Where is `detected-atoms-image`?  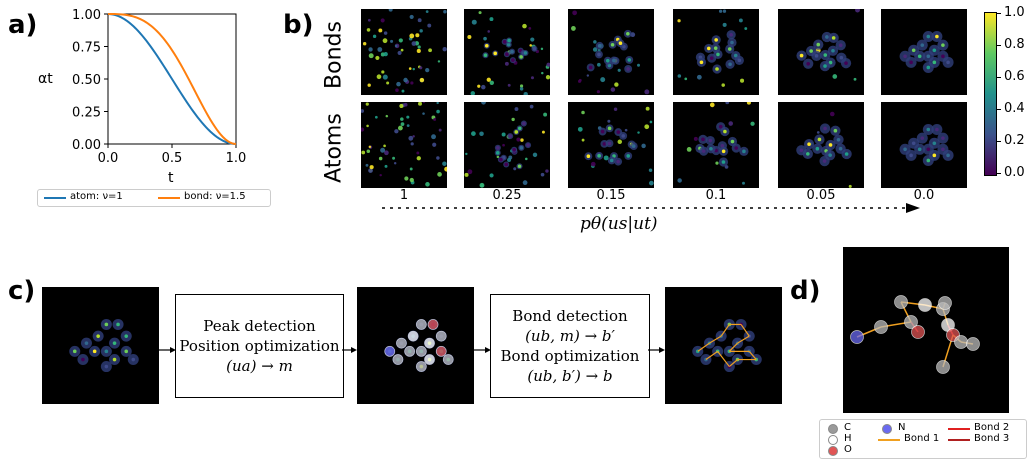
detected-atoms-image is located at coordinates (415, 345).